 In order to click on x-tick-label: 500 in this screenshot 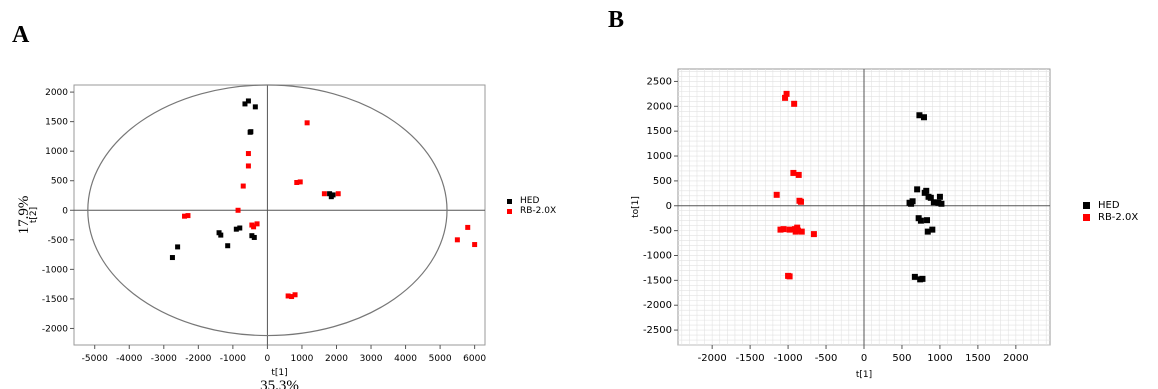, I will do `click(901, 358)`.